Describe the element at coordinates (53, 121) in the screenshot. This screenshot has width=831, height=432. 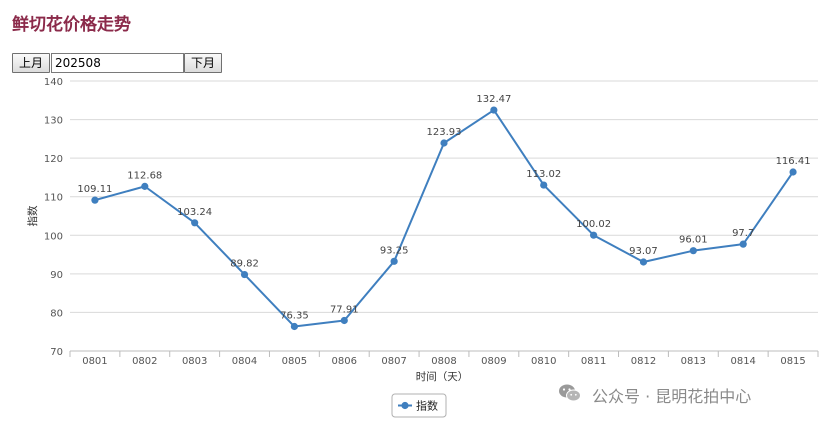
I see `y-tick-label: 130` at that location.